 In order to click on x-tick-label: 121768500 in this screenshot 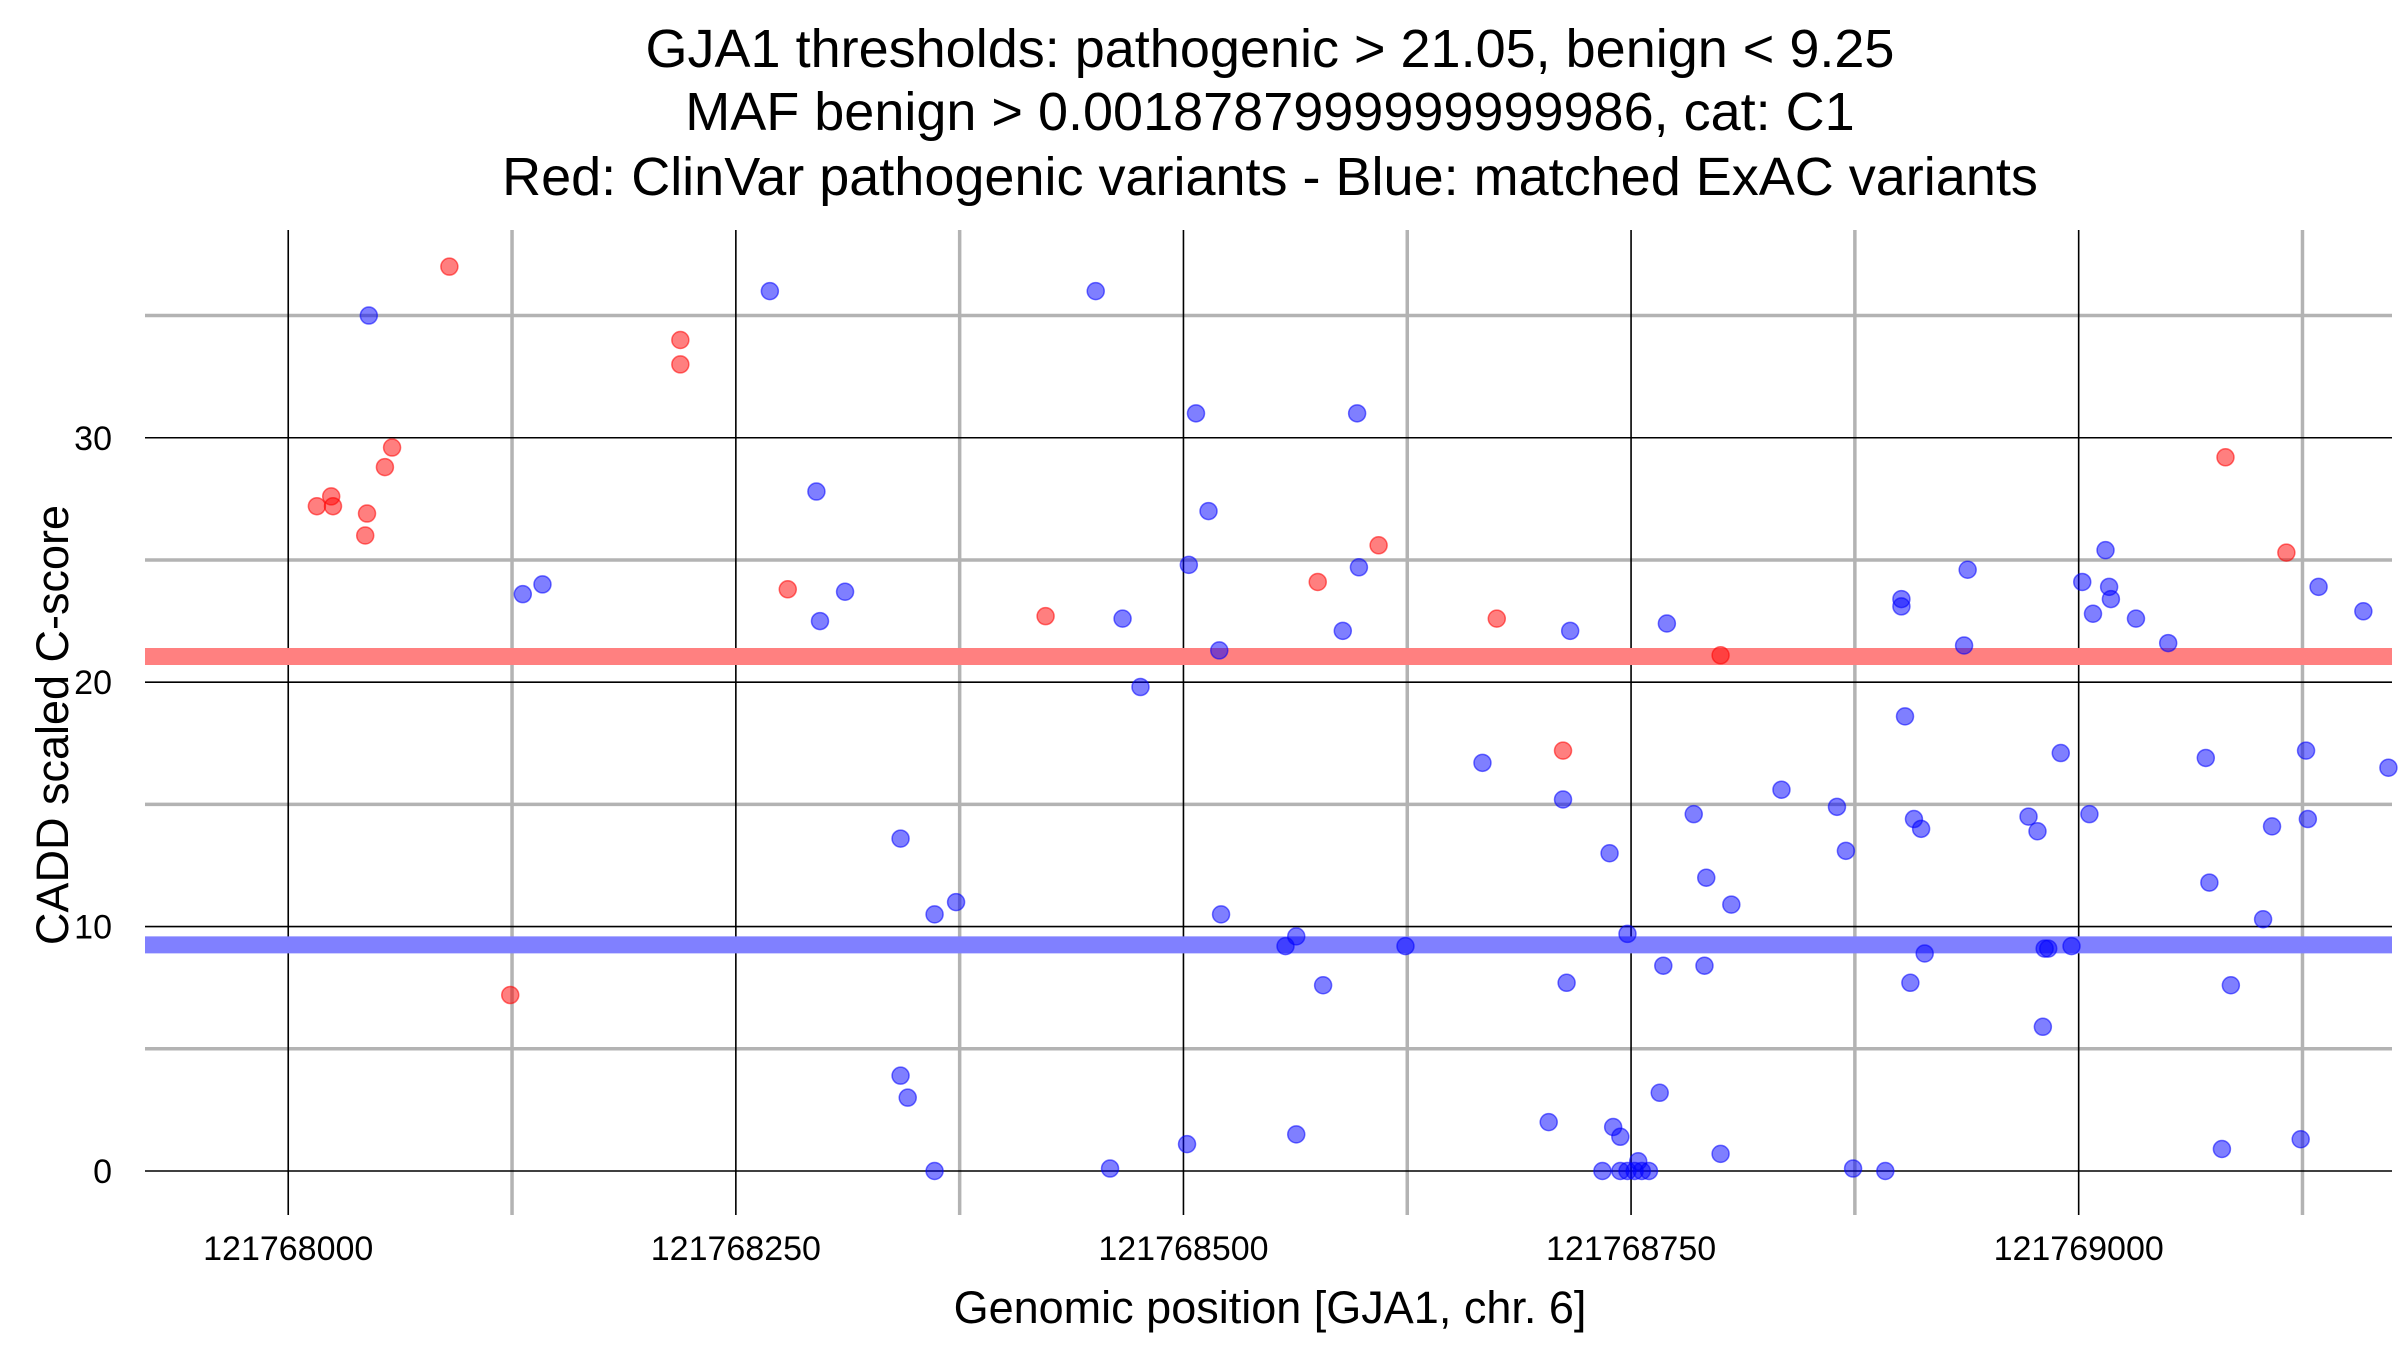, I will do `click(1183, 1249)`.